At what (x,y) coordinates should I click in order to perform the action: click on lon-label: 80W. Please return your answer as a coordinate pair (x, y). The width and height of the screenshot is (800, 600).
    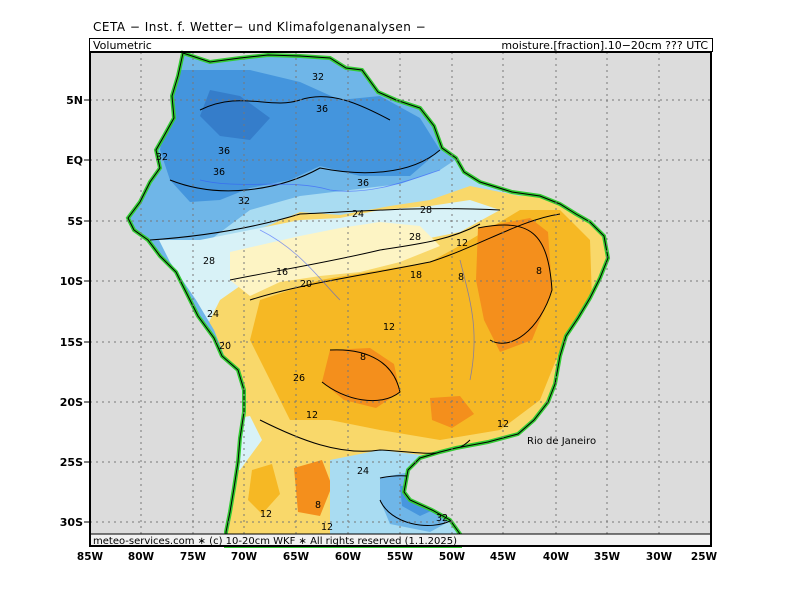
    Looking at the image, I should click on (141, 557).